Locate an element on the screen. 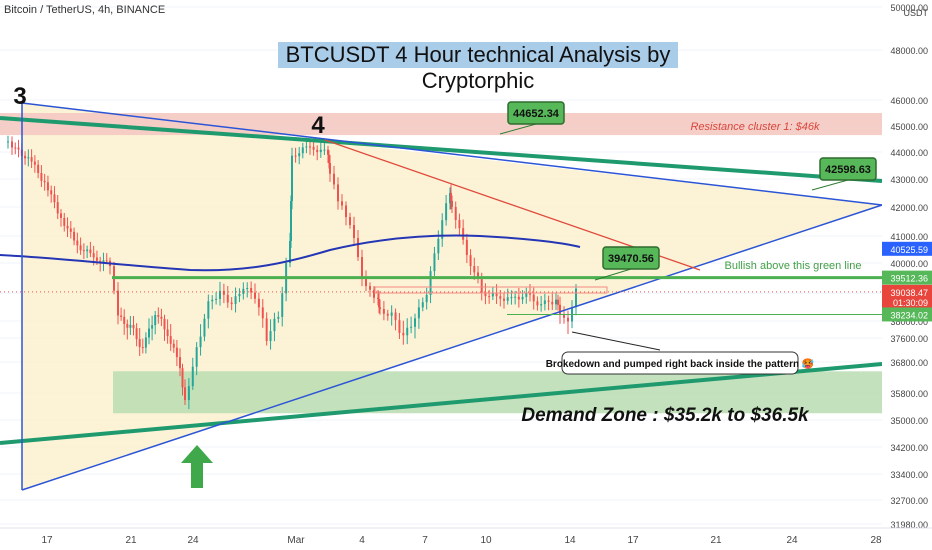  time-tick-label: 28 is located at coordinates (876, 540).